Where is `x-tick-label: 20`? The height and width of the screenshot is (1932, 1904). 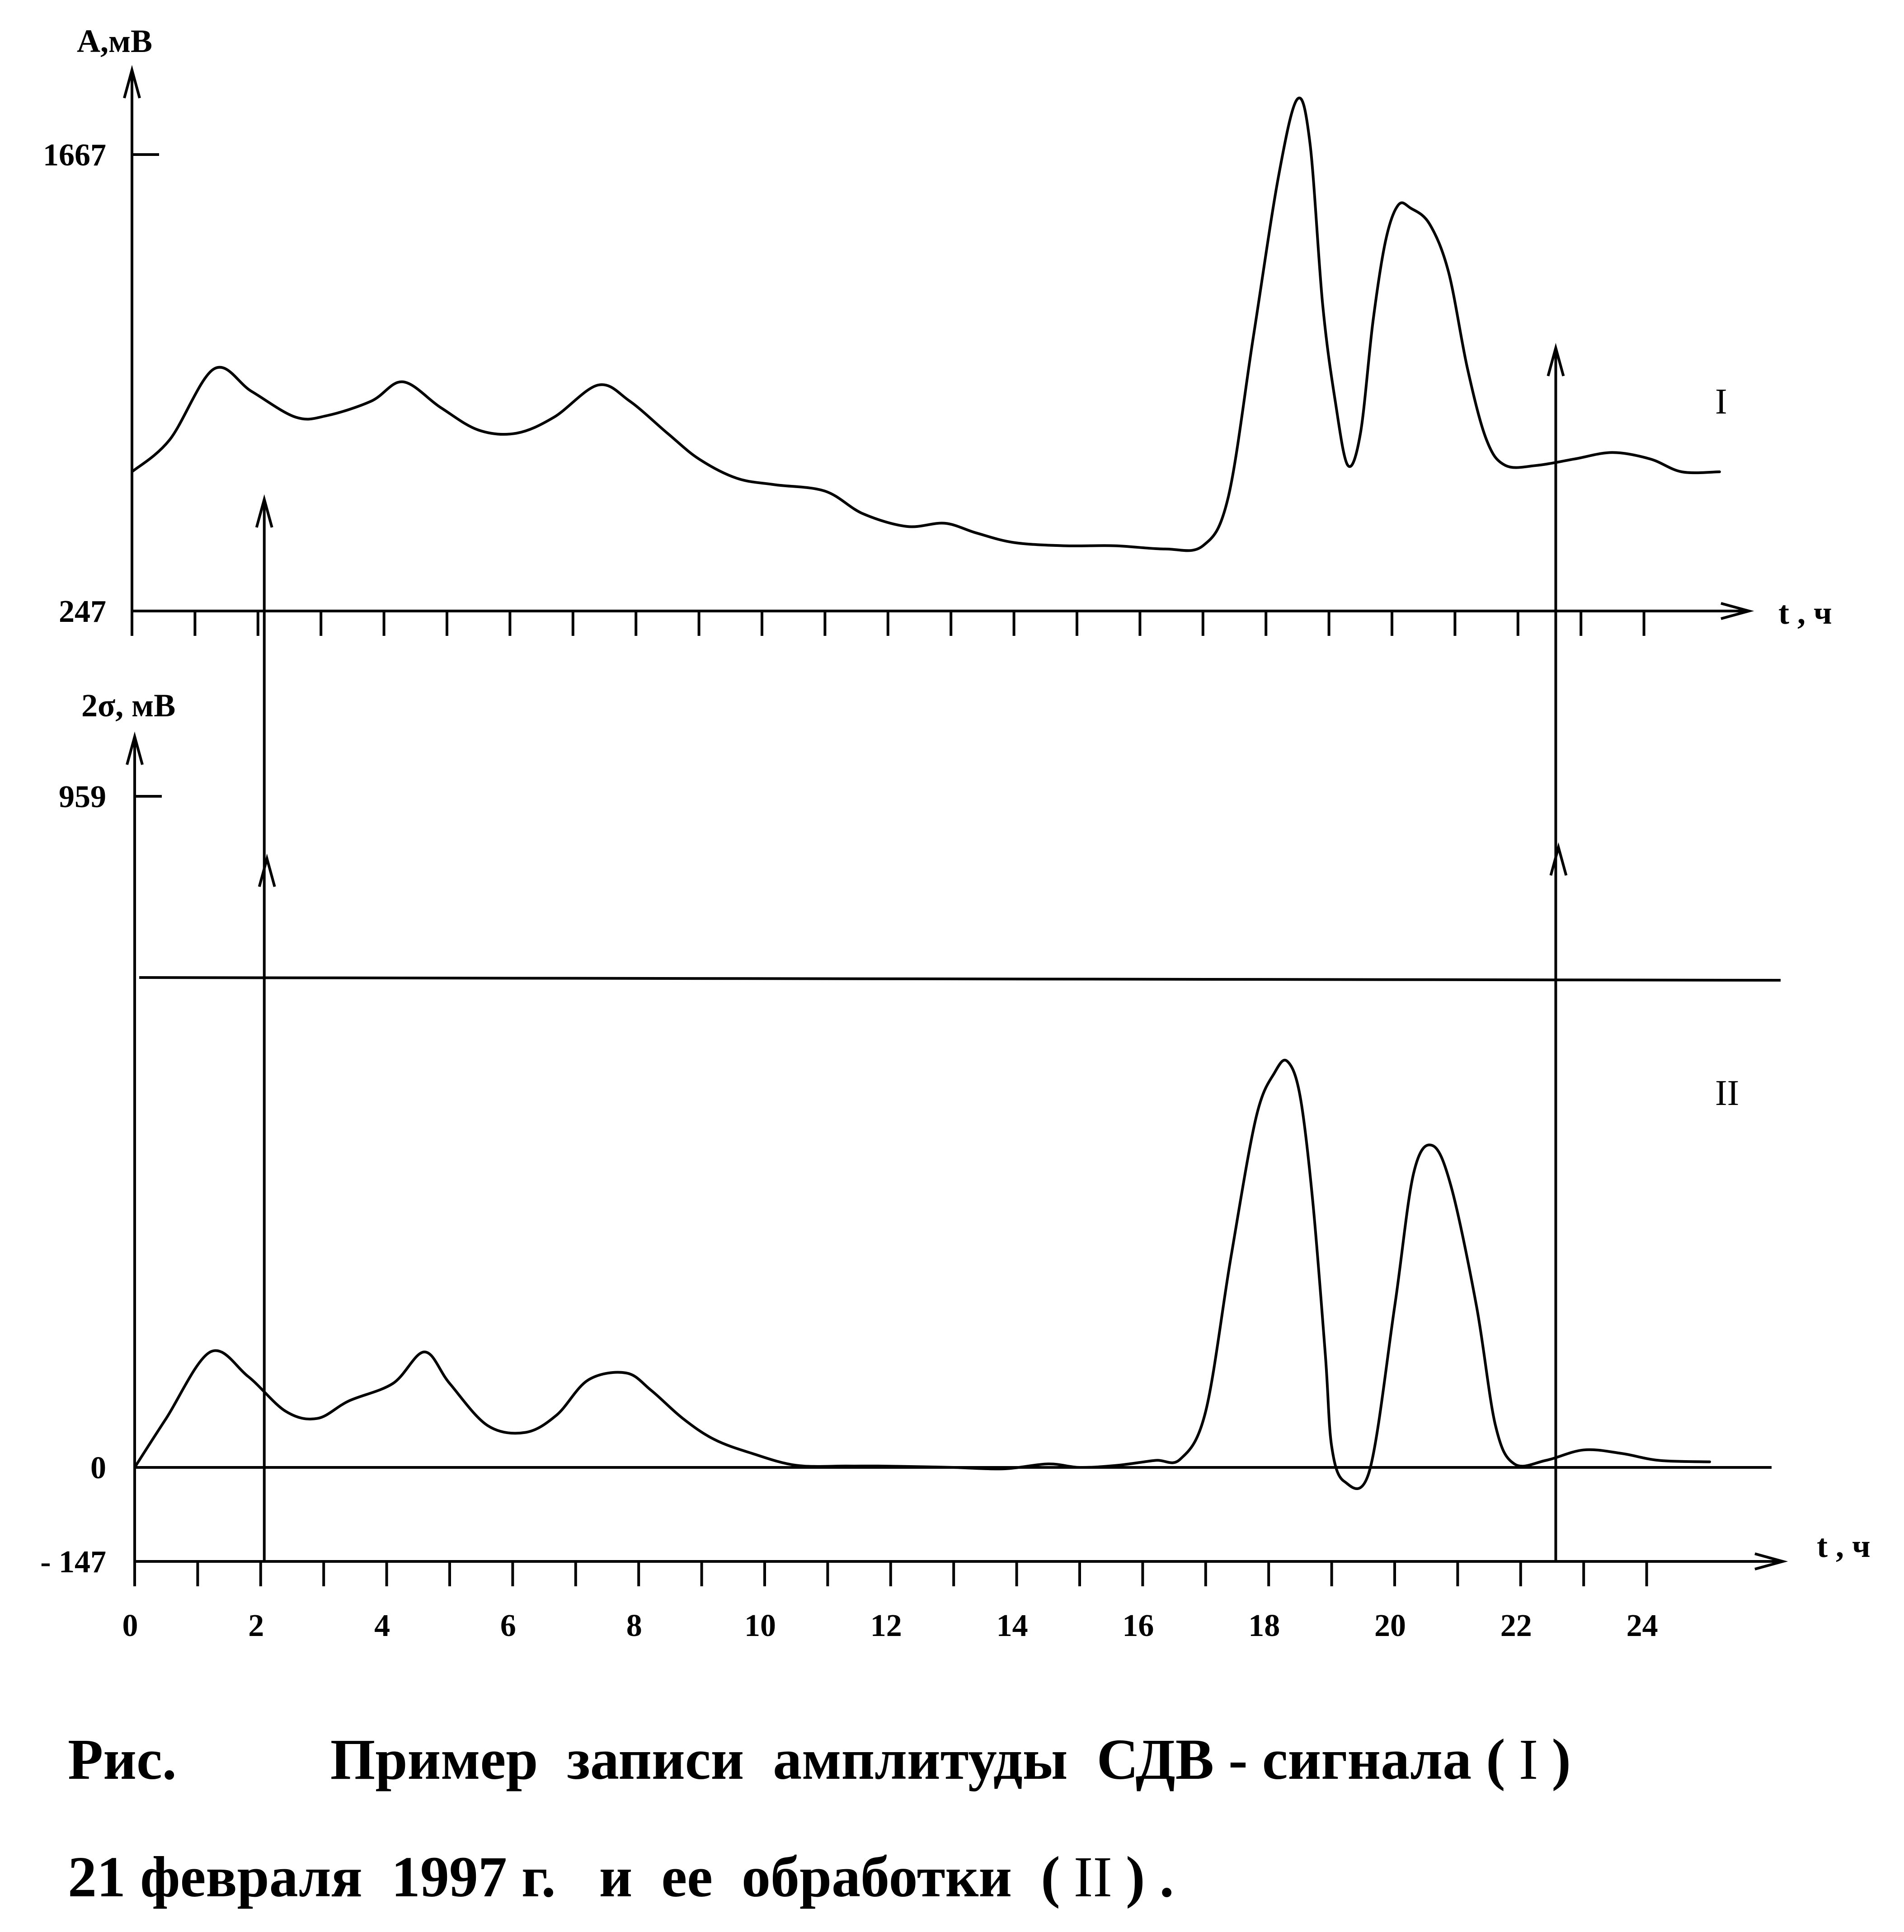 x-tick-label: 20 is located at coordinates (1390, 1626).